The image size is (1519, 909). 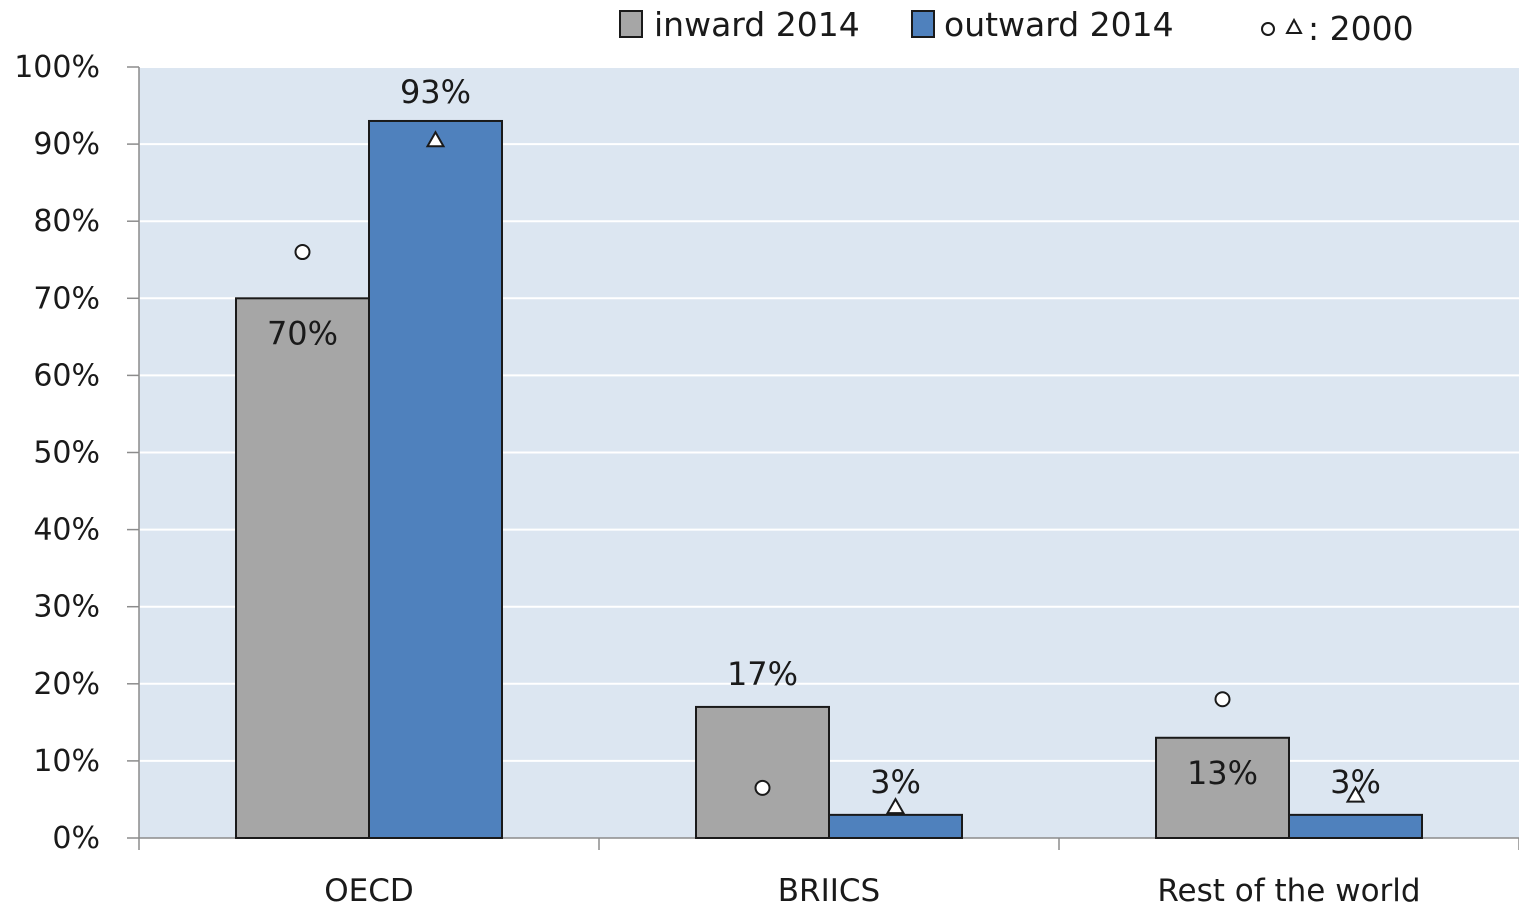 I want to click on legend-label-2000-visible: : 2000, so click(x=1361, y=28).